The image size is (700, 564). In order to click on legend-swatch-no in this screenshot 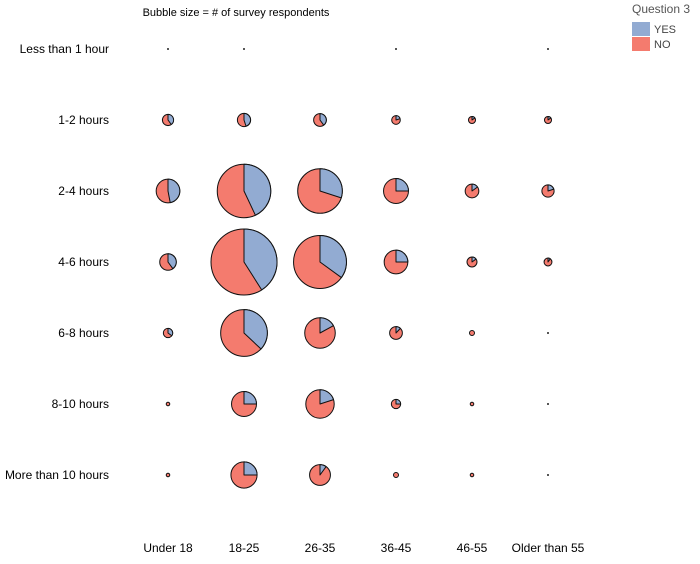, I will do `click(641, 44)`.